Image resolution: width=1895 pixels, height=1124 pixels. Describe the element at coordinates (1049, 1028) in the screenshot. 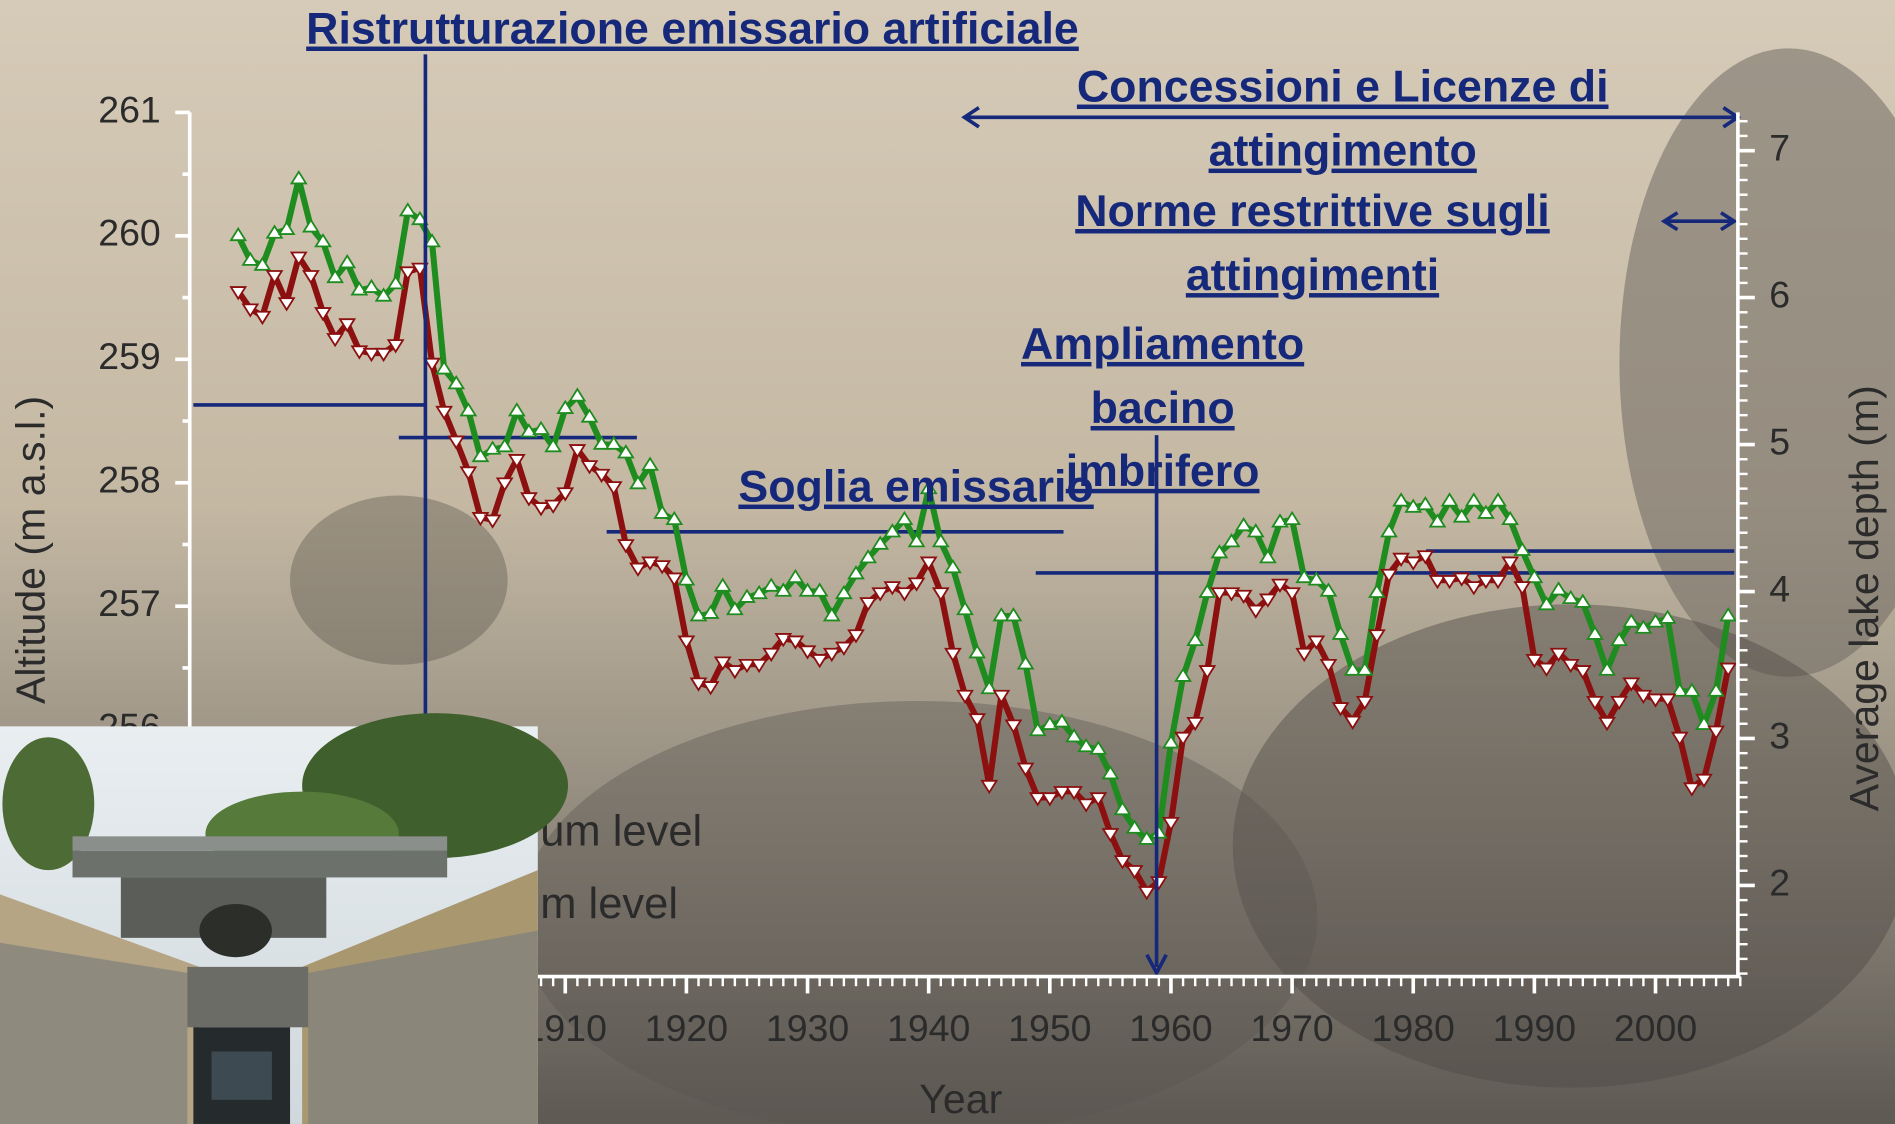

I see `x-tick-label: 1950` at that location.